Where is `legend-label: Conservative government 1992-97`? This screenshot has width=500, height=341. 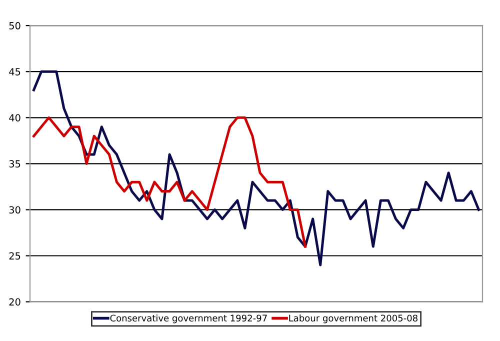 legend-label: Conservative government 1992-97 is located at coordinates (188, 319).